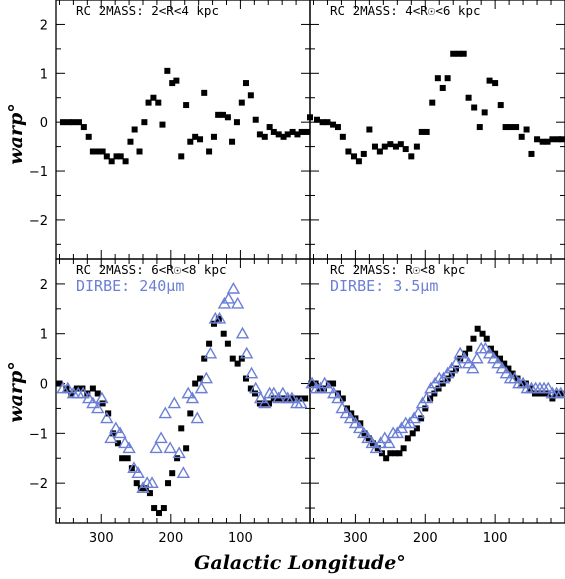  I want to click on y-tick-label: −1, so click(38, 172).